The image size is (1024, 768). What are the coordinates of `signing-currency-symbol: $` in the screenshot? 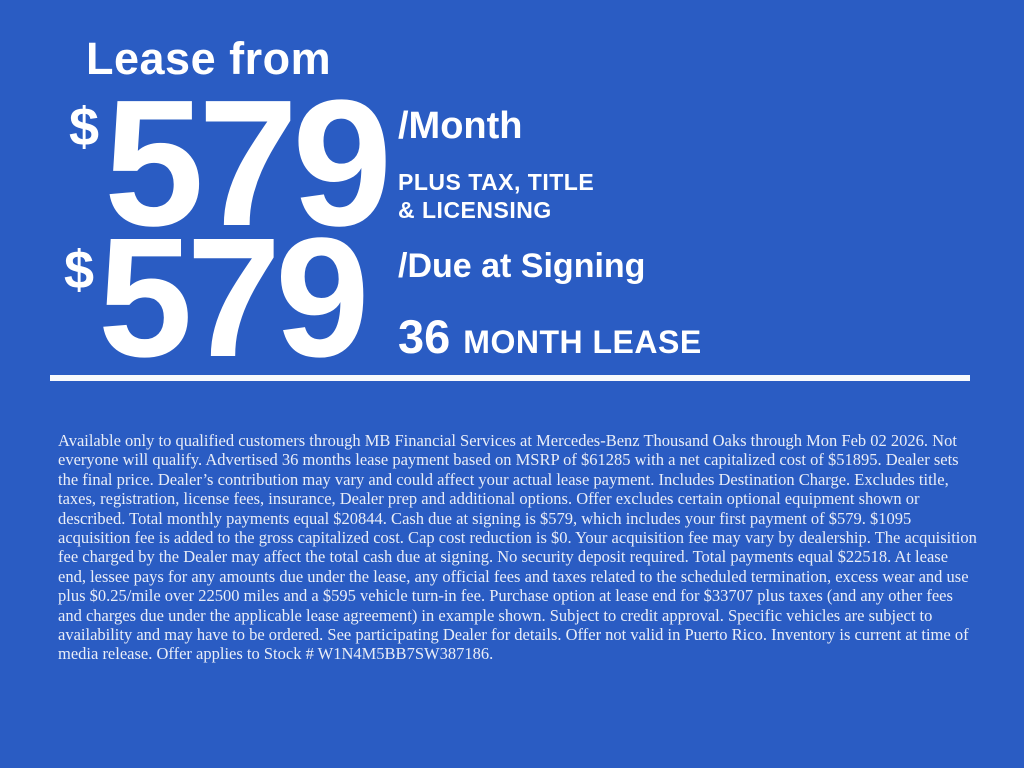 It's located at (79, 270).